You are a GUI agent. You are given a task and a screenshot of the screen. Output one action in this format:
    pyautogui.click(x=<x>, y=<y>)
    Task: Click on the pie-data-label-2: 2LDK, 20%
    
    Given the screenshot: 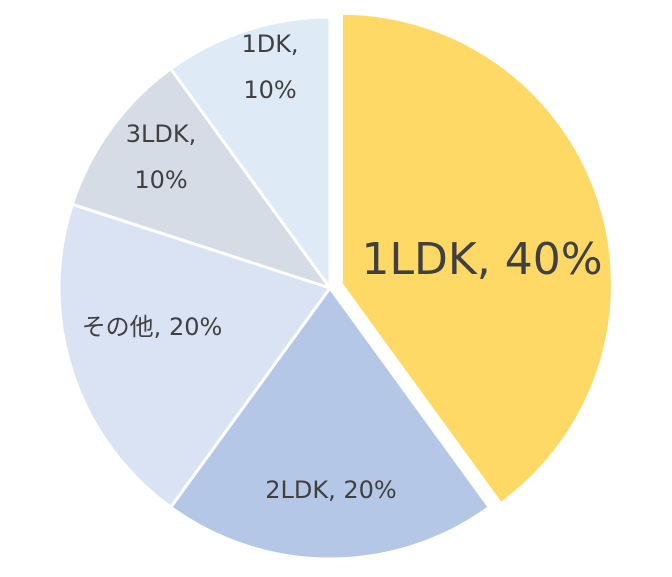 What is the action you would take?
    pyautogui.click(x=330, y=490)
    